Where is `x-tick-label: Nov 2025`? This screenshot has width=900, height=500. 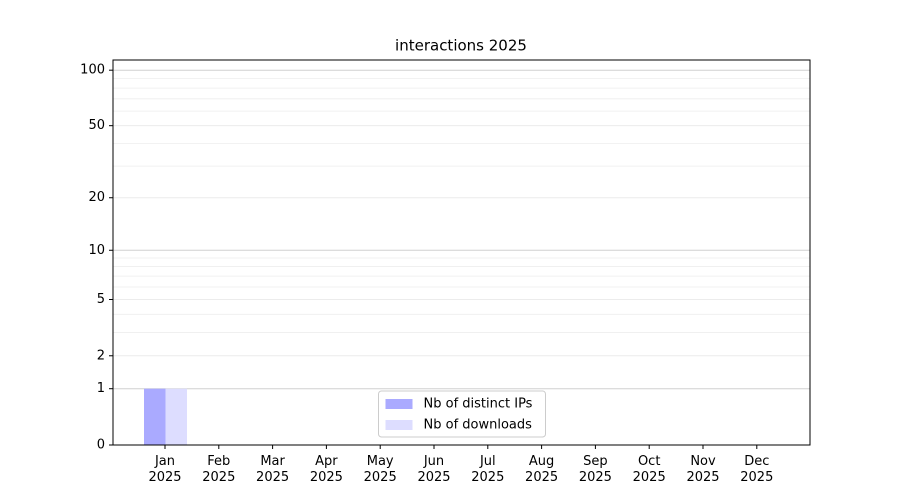
x-tick-label: Nov 2025 is located at coordinates (702, 469).